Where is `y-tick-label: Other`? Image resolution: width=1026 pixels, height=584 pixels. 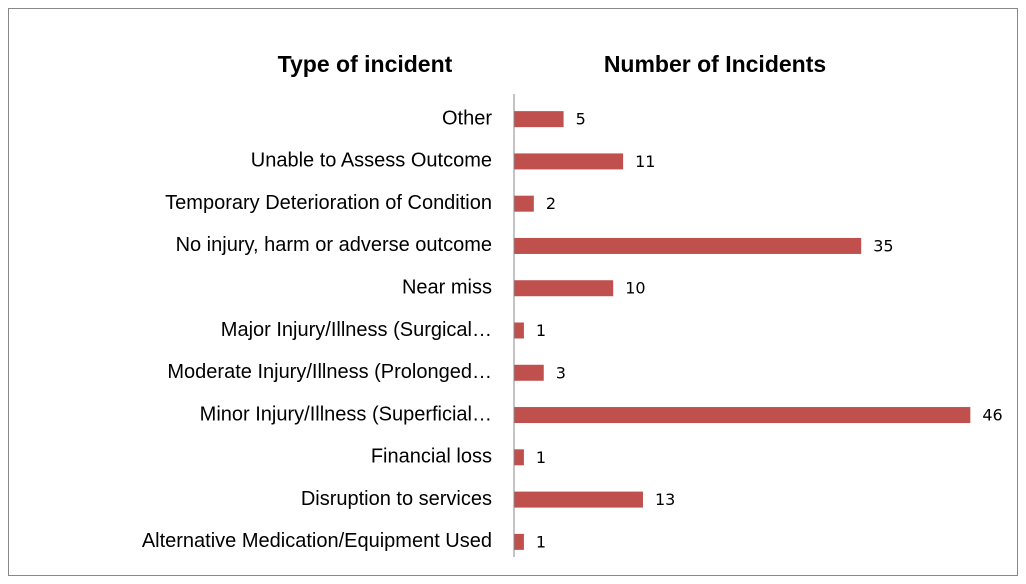 y-tick-label: Other is located at coordinates (467, 118).